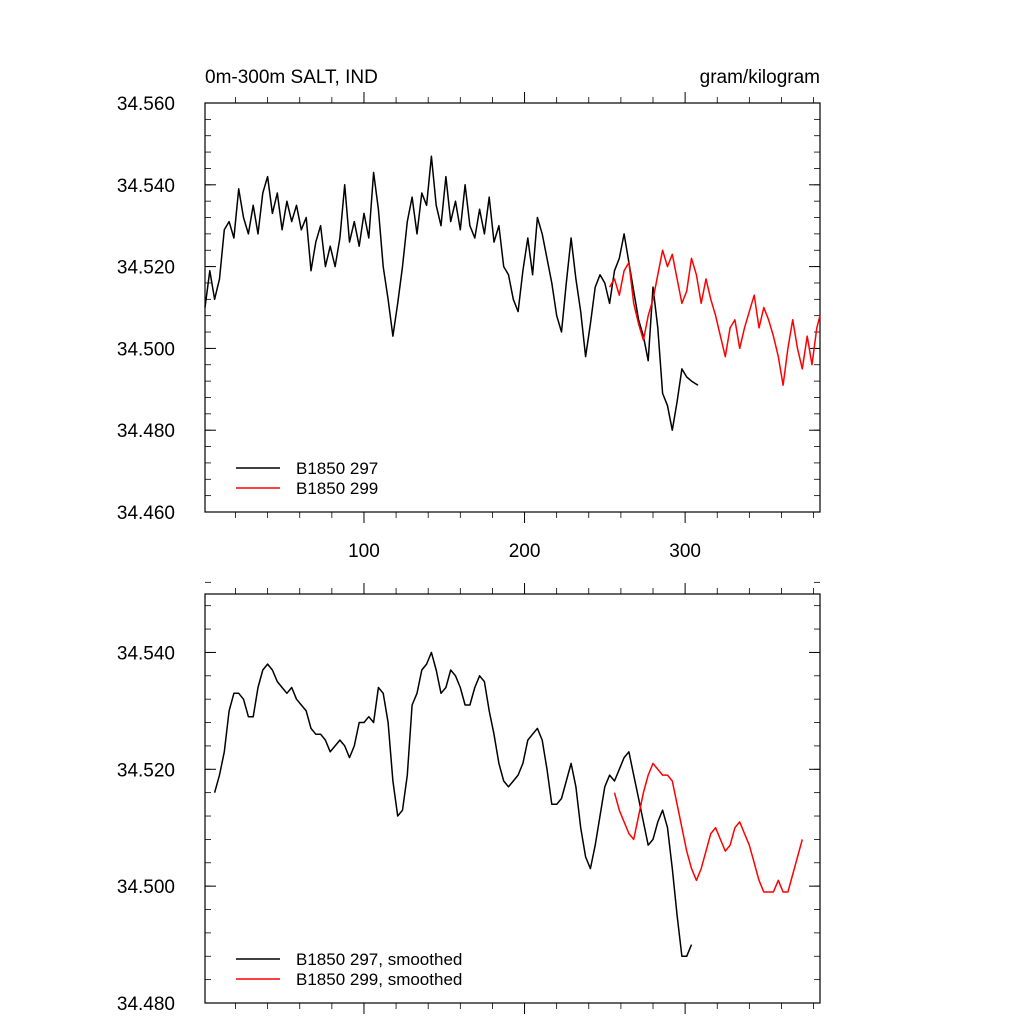  What do you see at coordinates (379, 959) in the screenshot?
I see `legend-label: B1850 297, smoothed` at bounding box center [379, 959].